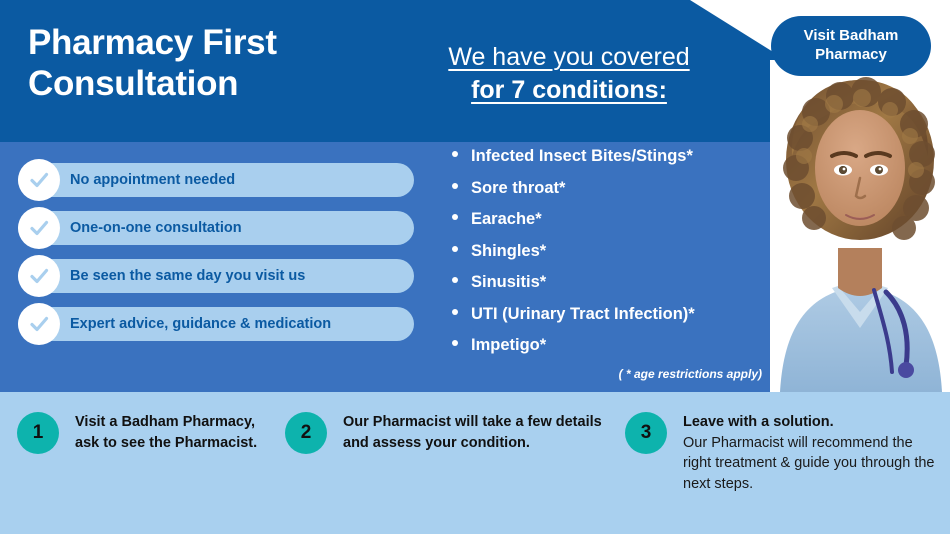  I want to click on page-title: Pharmacy First Consultation, so click(218, 63).